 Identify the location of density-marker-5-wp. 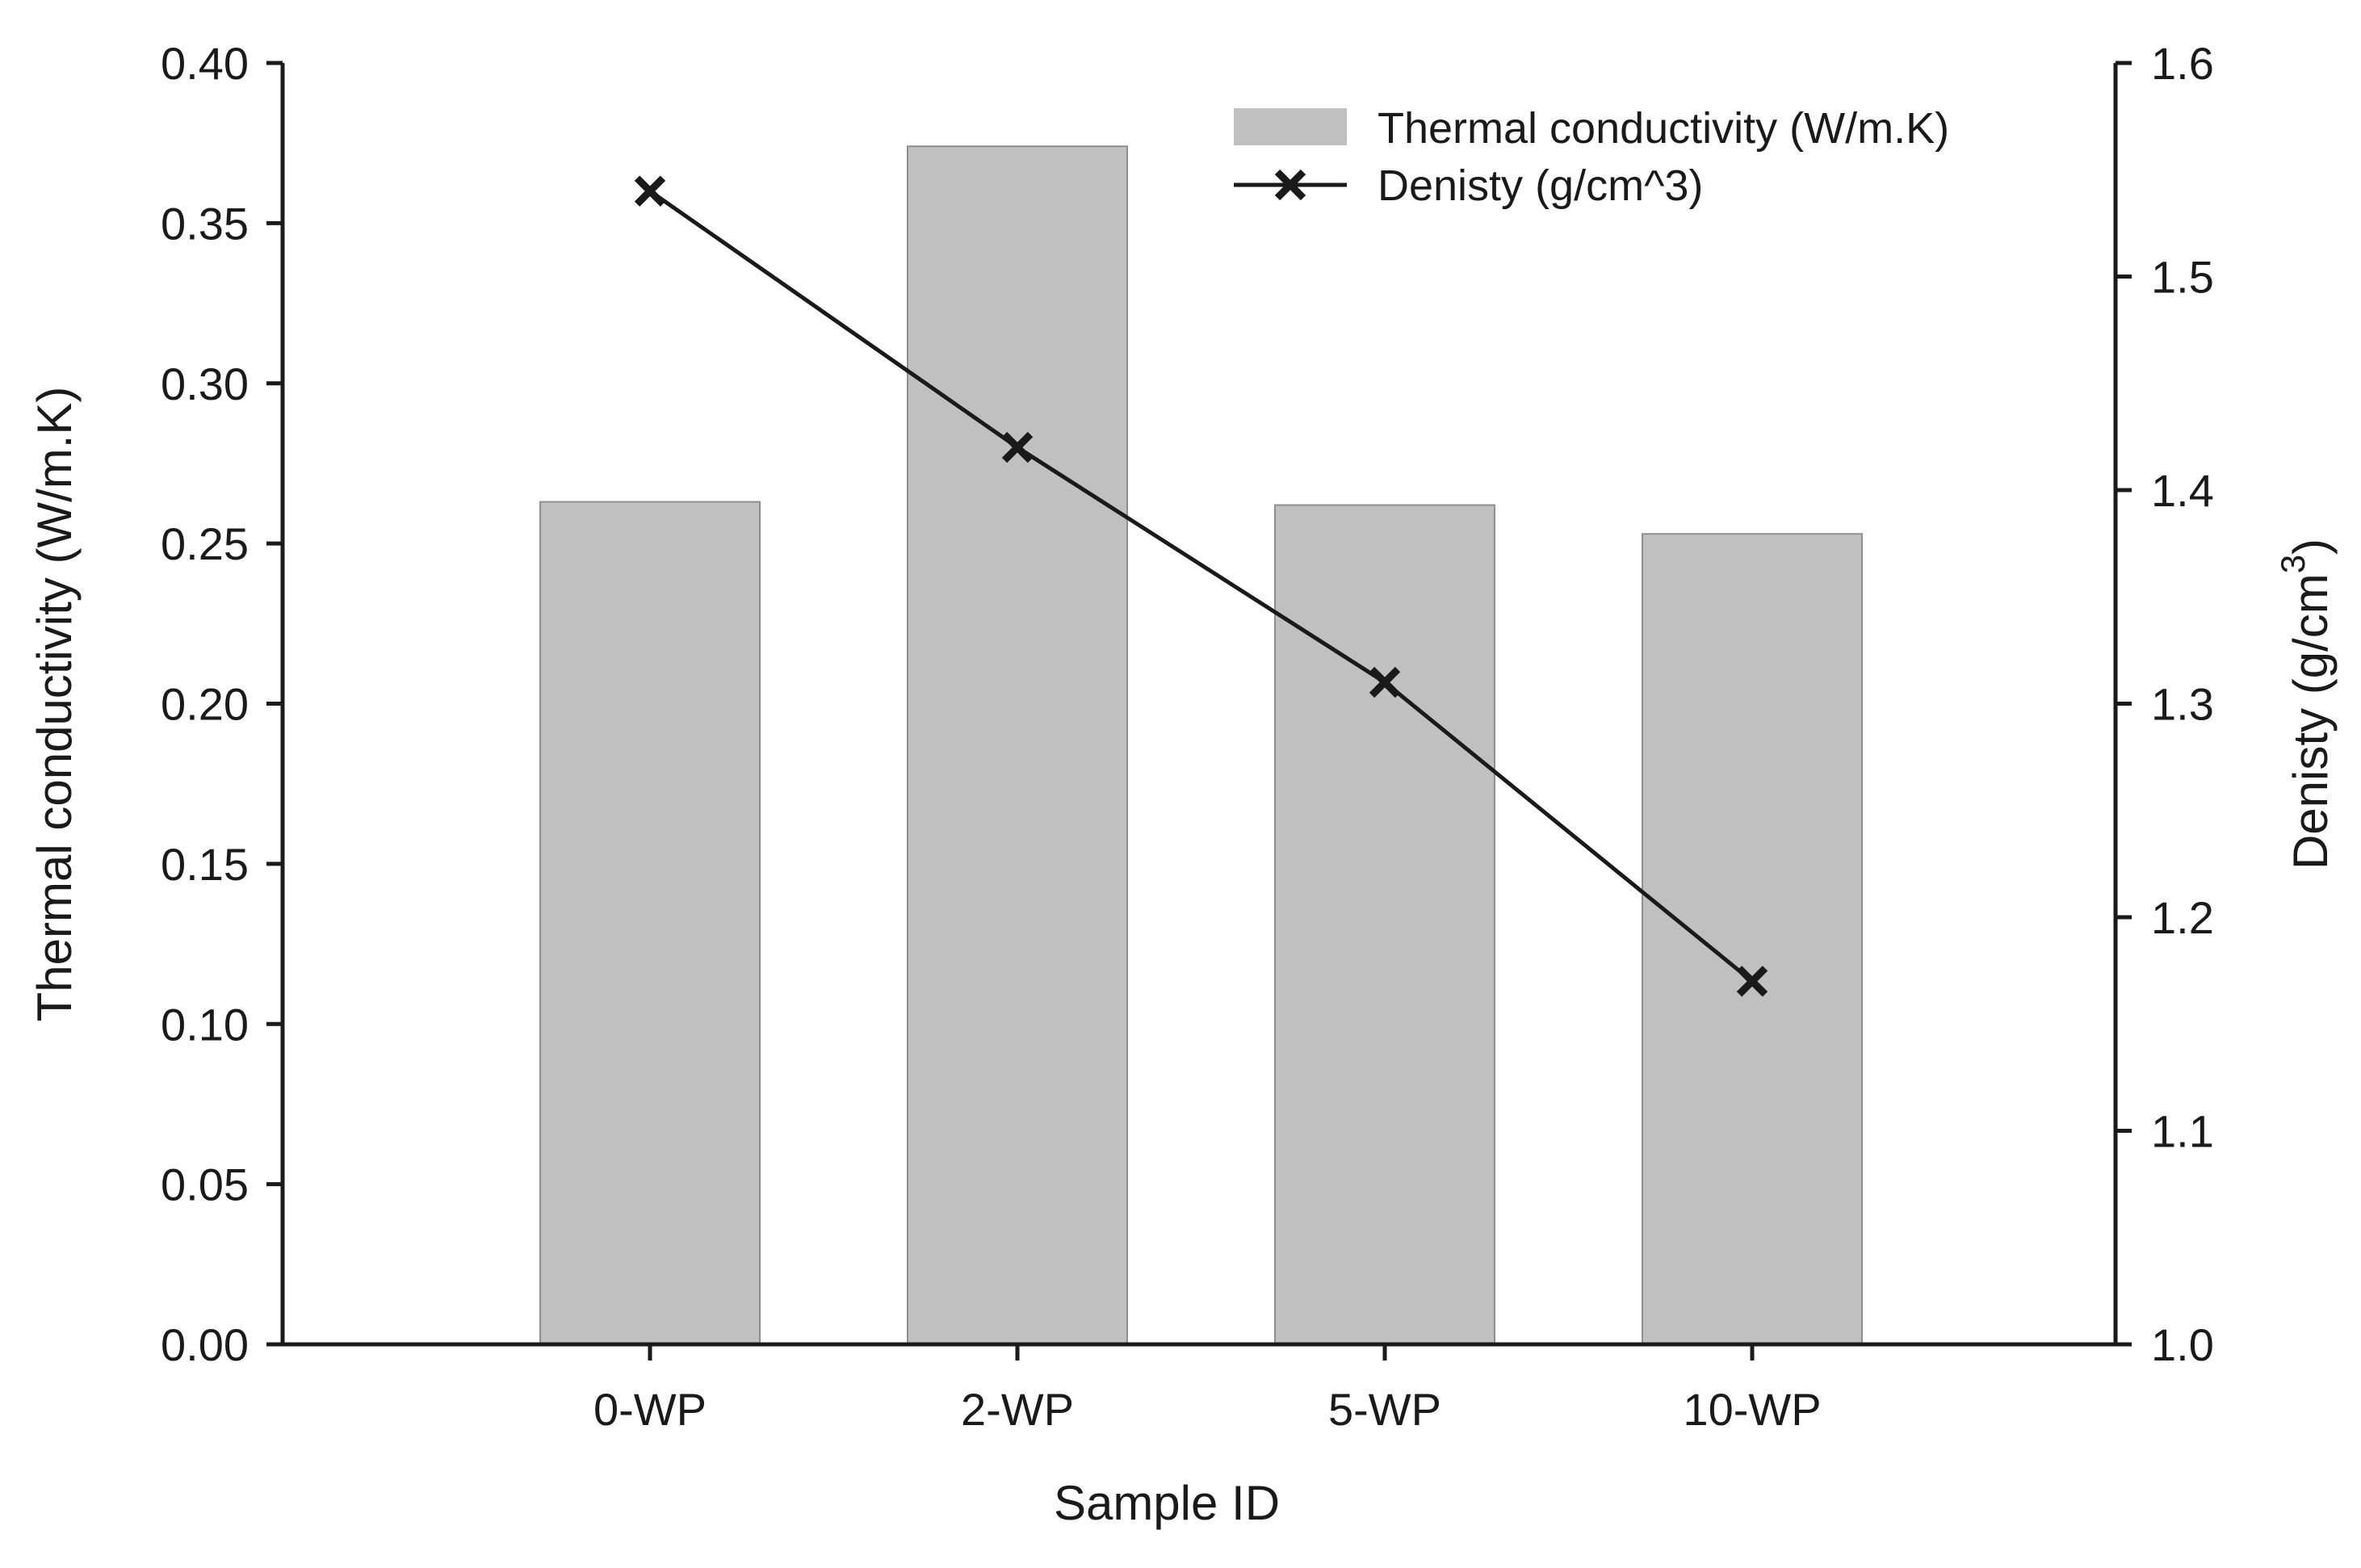
(1385, 682).